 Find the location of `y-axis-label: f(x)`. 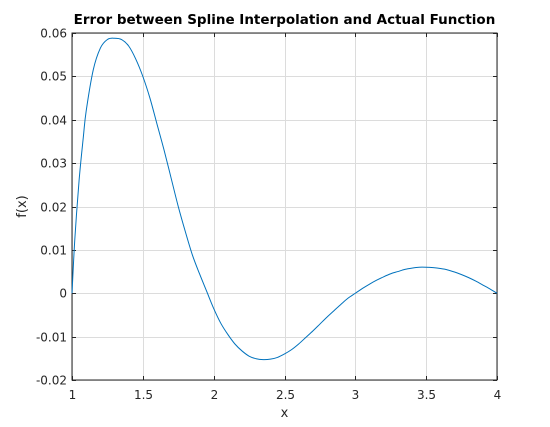

y-axis-label: f(x) is located at coordinates (22, 206).